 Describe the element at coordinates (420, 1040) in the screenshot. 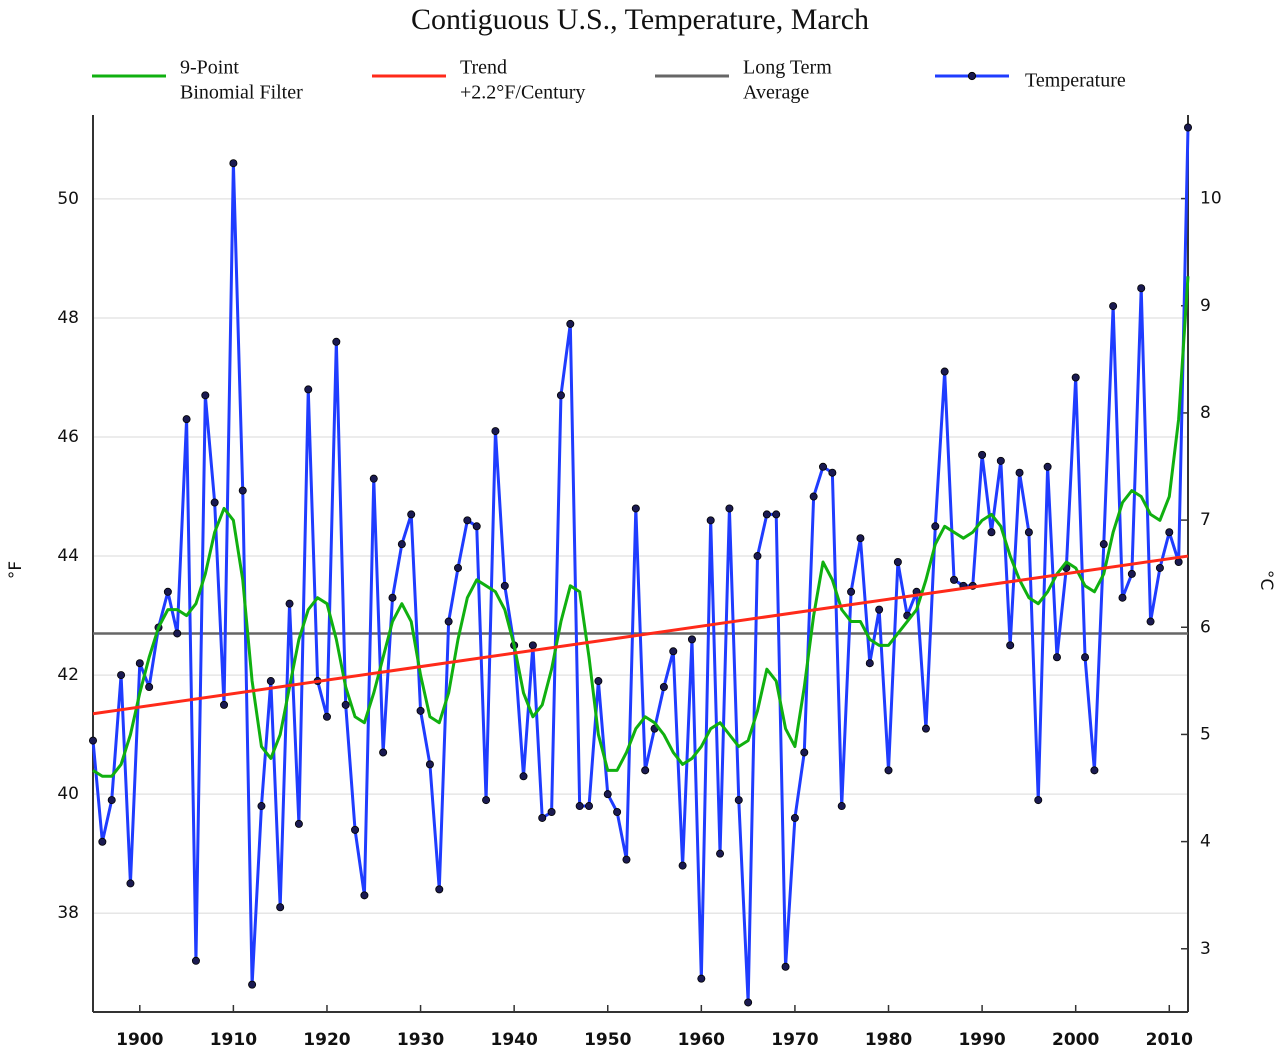

I see `x-tick-label: 1930` at that location.